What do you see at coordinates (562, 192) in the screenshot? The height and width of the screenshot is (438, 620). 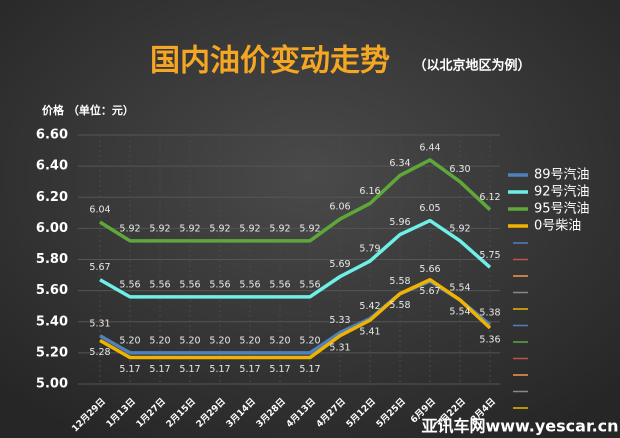 I see `legend-label: 92号汽油` at bounding box center [562, 192].